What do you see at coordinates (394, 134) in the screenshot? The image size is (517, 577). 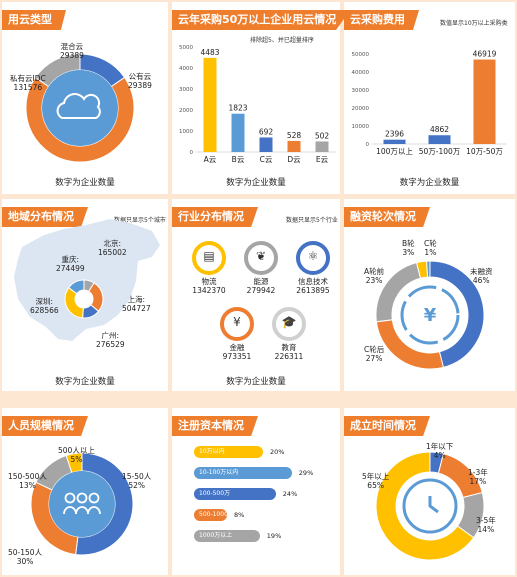 I see `bar-value-label: 2396` at bounding box center [394, 134].